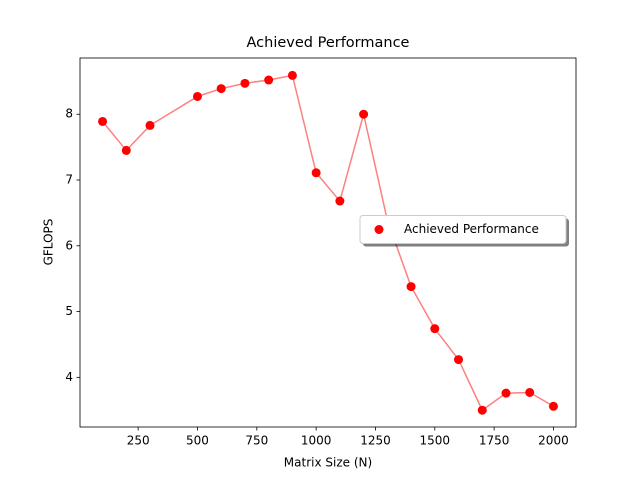 The height and width of the screenshot is (480, 640). What do you see at coordinates (379, 229) in the screenshot?
I see `legend-marker` at bounding box center [379, 229].